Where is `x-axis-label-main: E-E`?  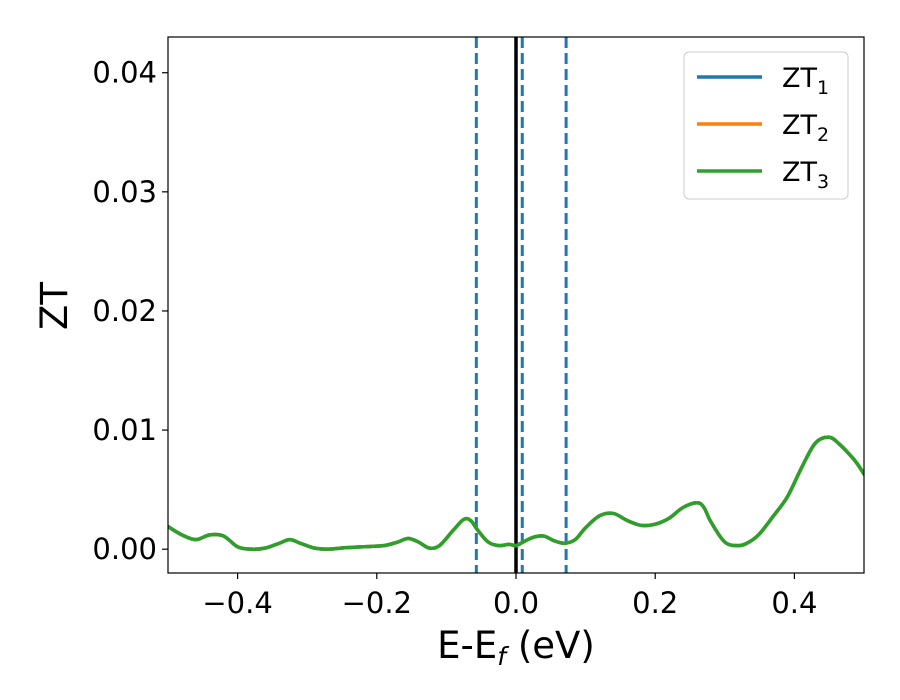
x-axis-label-main: E-E is located at coordinates (467, 645).